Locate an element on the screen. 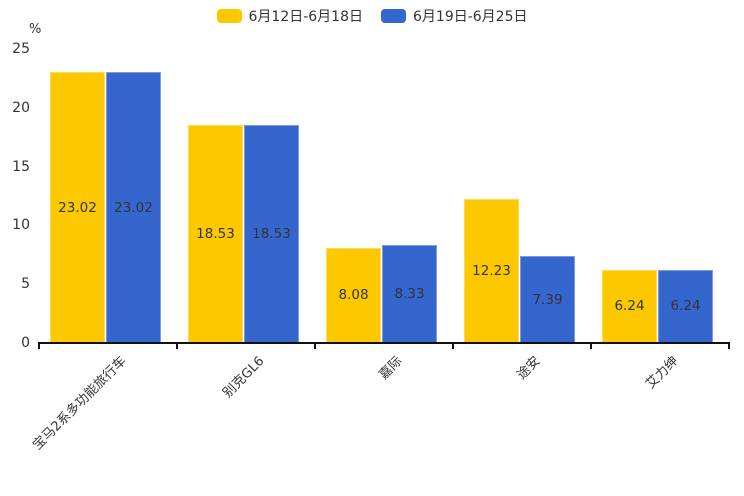 Image resolution: width=744 pixels, height=496 pixels. legend-item-week1: 6月12日-6月18日 is located at coordinates (290, 16).